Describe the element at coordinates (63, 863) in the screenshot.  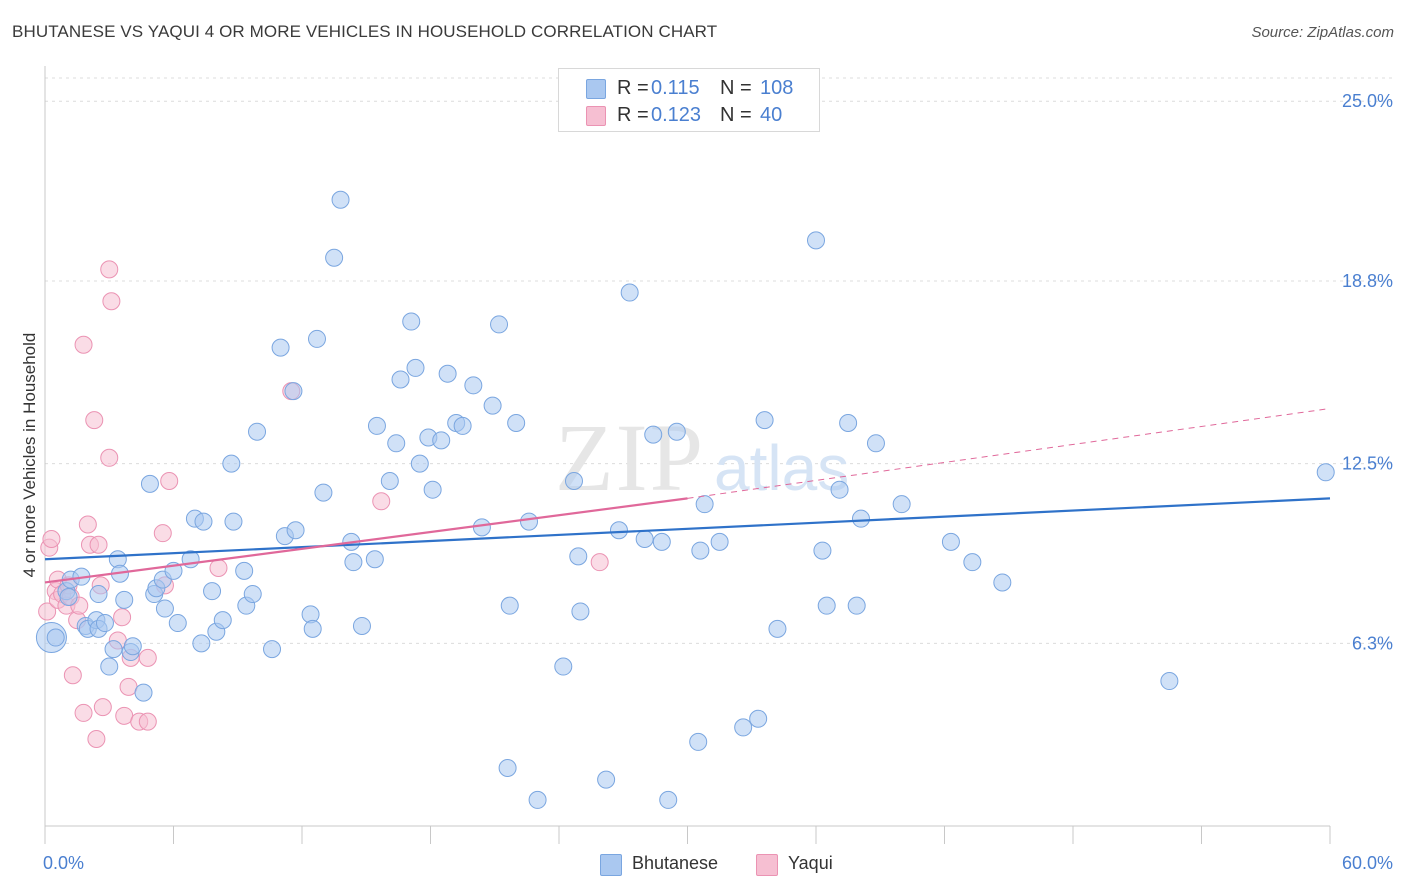
I see `x-tick-label: 0.0%` at that location.